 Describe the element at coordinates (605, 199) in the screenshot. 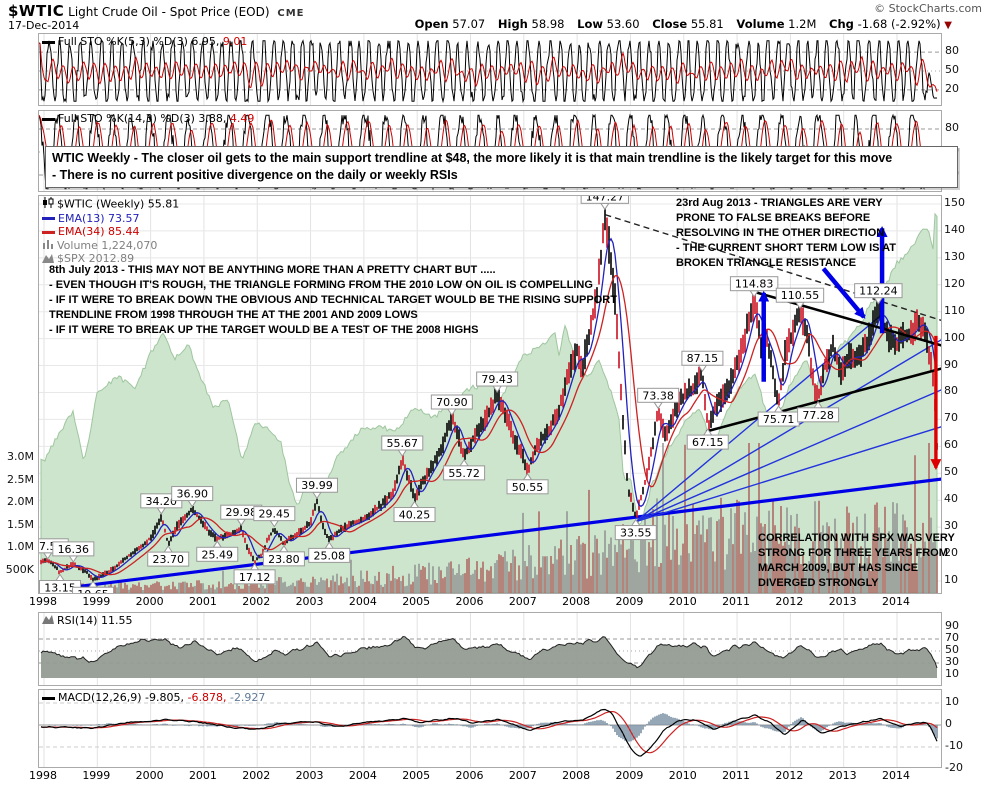

I see `svg-text: 147.27` at that location.